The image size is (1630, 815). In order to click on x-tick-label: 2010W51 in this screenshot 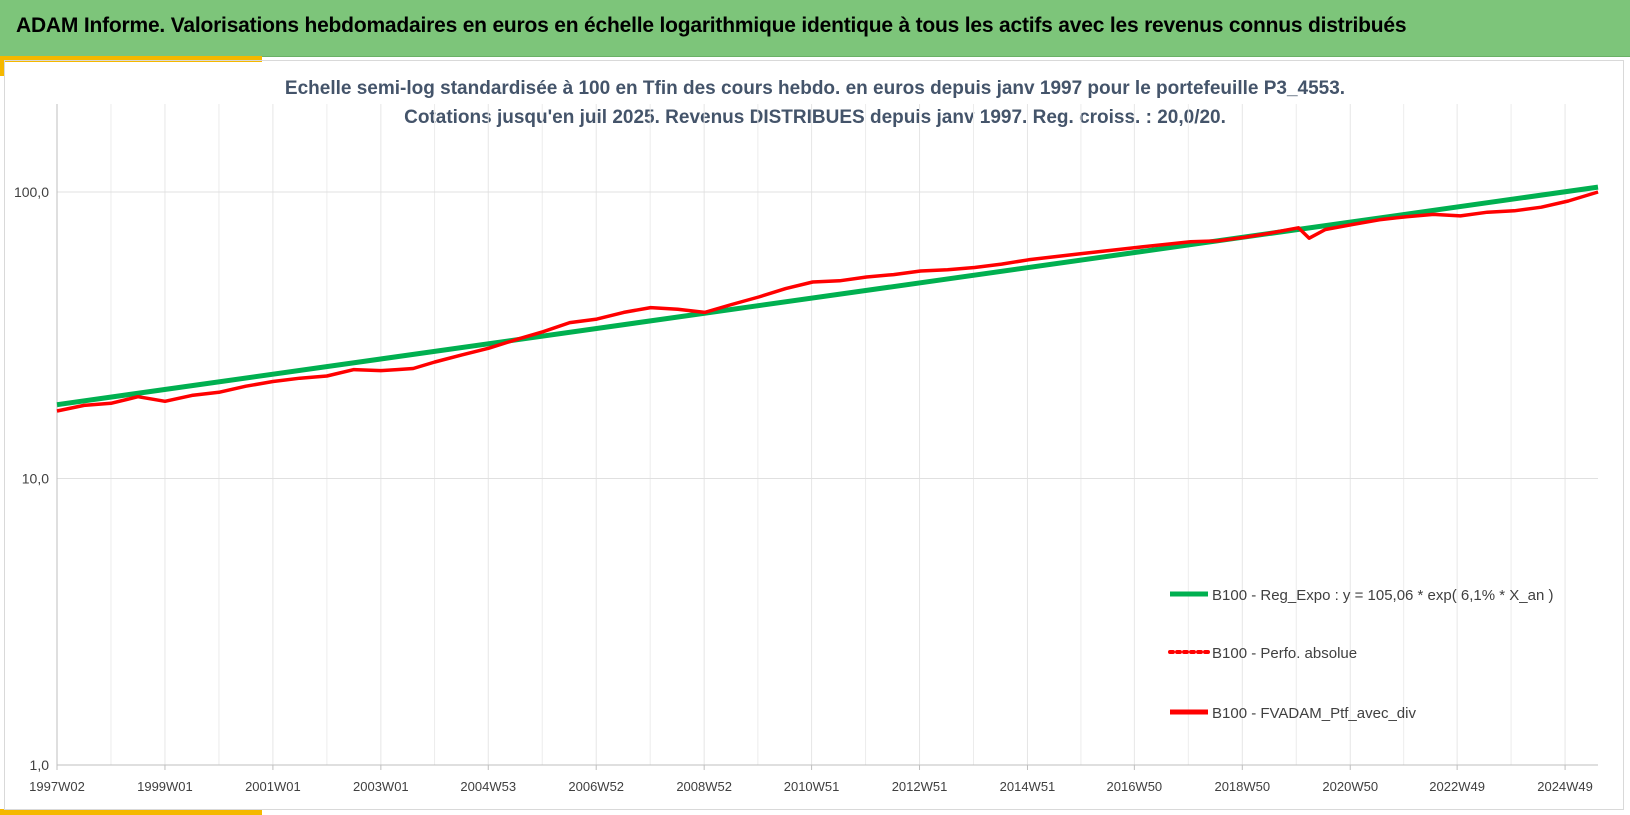, I will do `click(812, 786)`.